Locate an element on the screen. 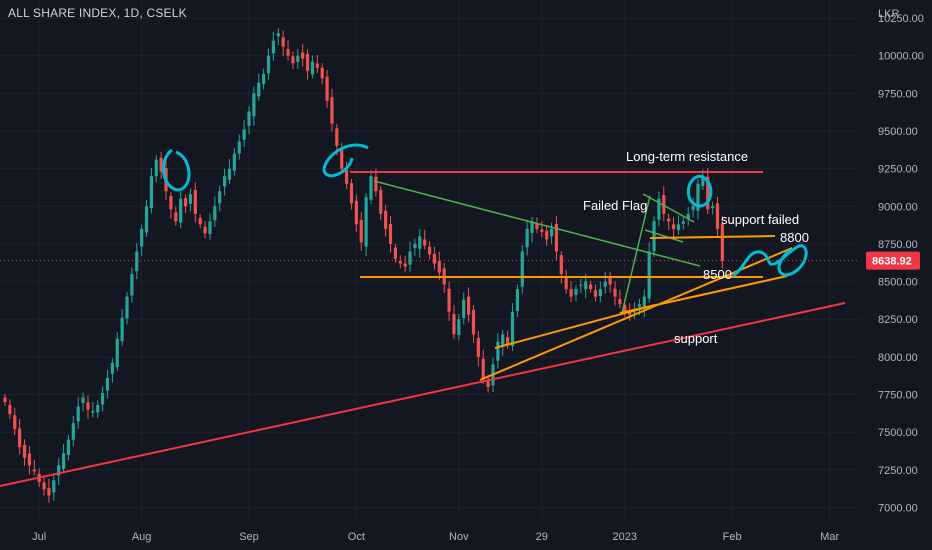 The width and height of the screenshot is (932, 550). level-8500-label: 8500 is located at coordinates (717, 274).